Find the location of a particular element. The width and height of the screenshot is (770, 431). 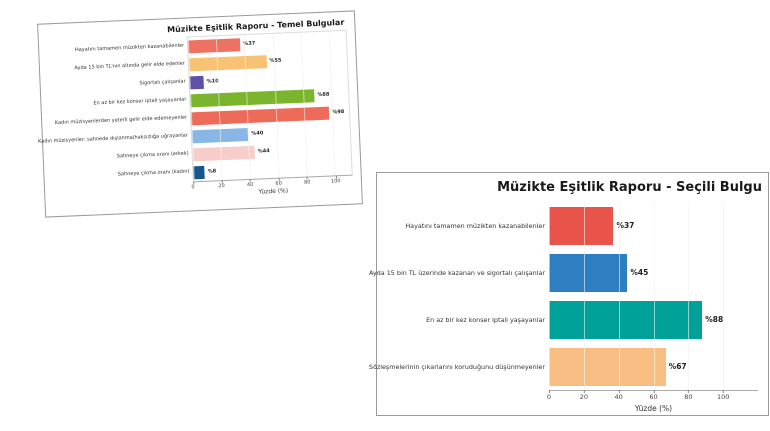

x-axis: 0 20 40 60 80 100 is located at coordinates (652, 396).